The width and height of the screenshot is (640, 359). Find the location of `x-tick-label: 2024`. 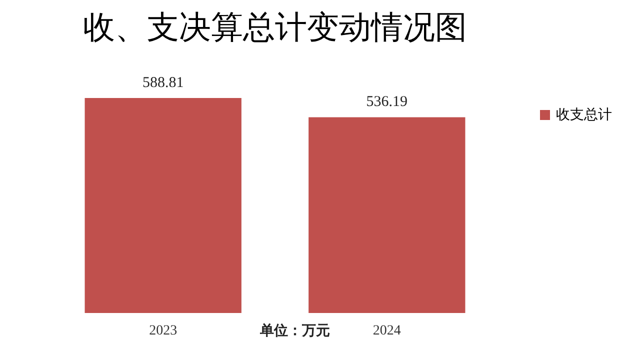

x-tick-label: 2024 is located at coordinates (386, 331).